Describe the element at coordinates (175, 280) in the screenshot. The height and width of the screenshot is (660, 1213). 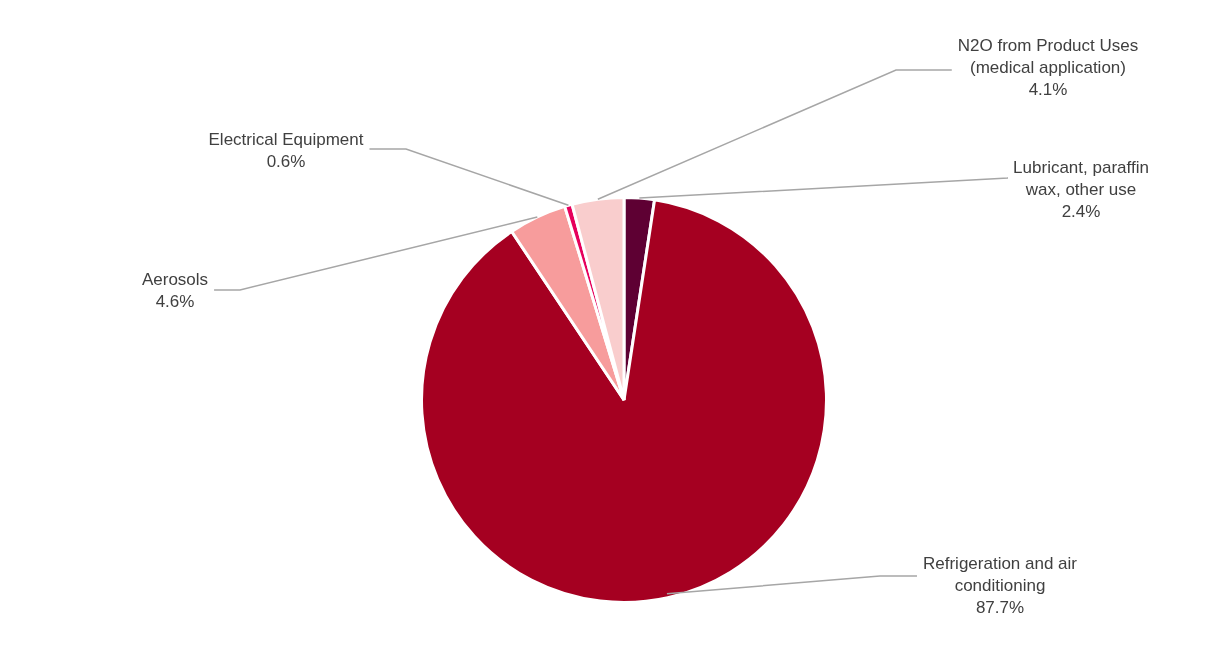
I see `slice-label: Aerosols` at that location.